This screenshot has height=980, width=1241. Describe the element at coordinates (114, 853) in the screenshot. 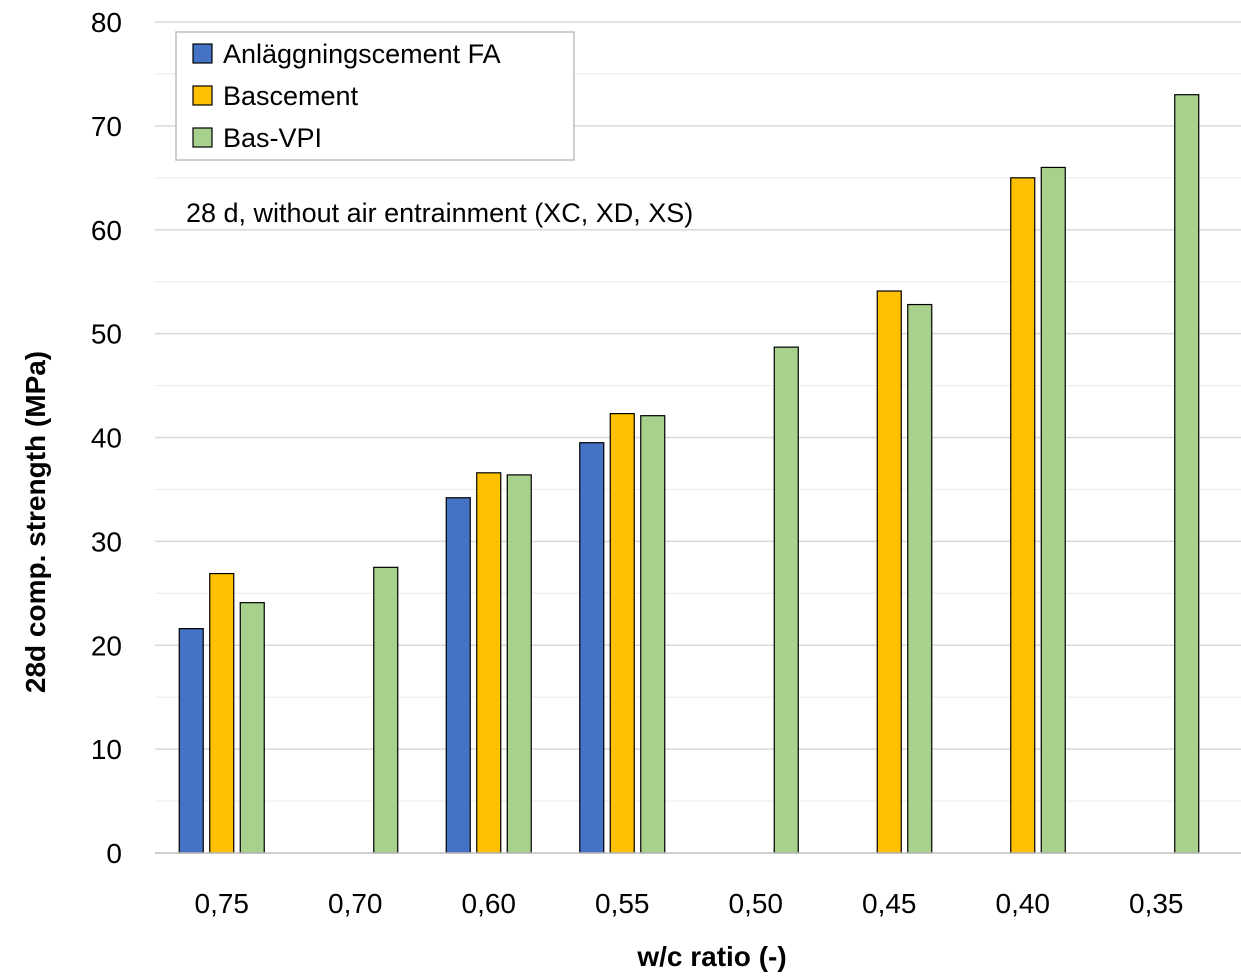

I see `y-tick-label: 0` at that location.